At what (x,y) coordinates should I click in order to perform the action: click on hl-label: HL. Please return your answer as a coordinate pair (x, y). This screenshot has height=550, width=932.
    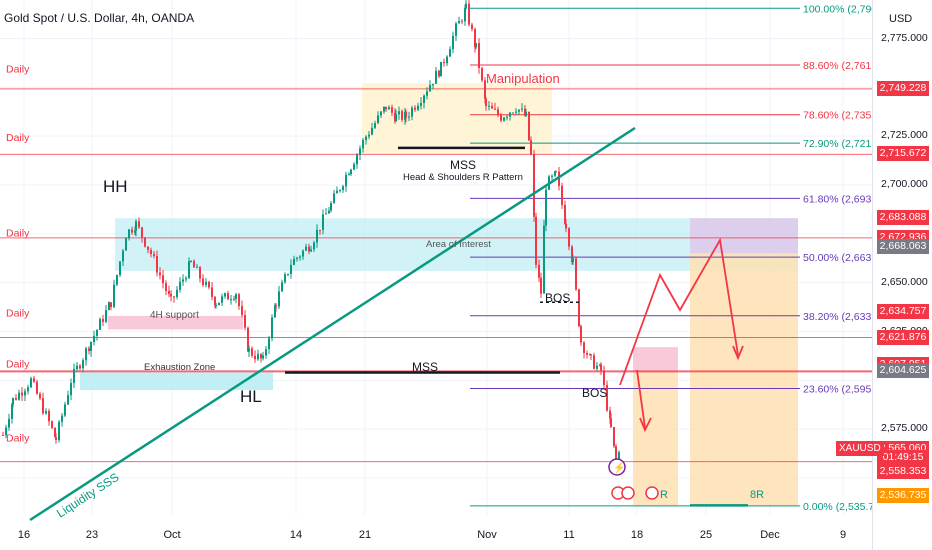
    Looking at the image, I should click on (251, 396).